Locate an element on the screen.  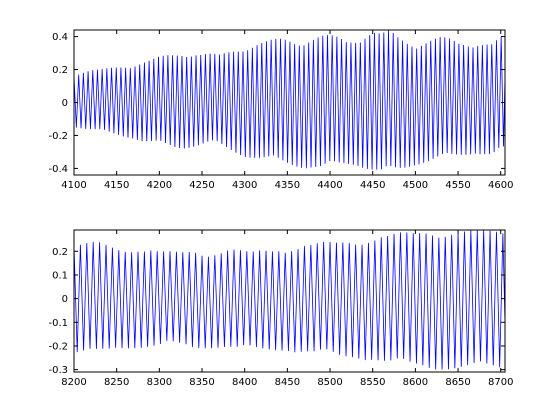
x-tick-label: 8450 is located at coordinates (287, 382).